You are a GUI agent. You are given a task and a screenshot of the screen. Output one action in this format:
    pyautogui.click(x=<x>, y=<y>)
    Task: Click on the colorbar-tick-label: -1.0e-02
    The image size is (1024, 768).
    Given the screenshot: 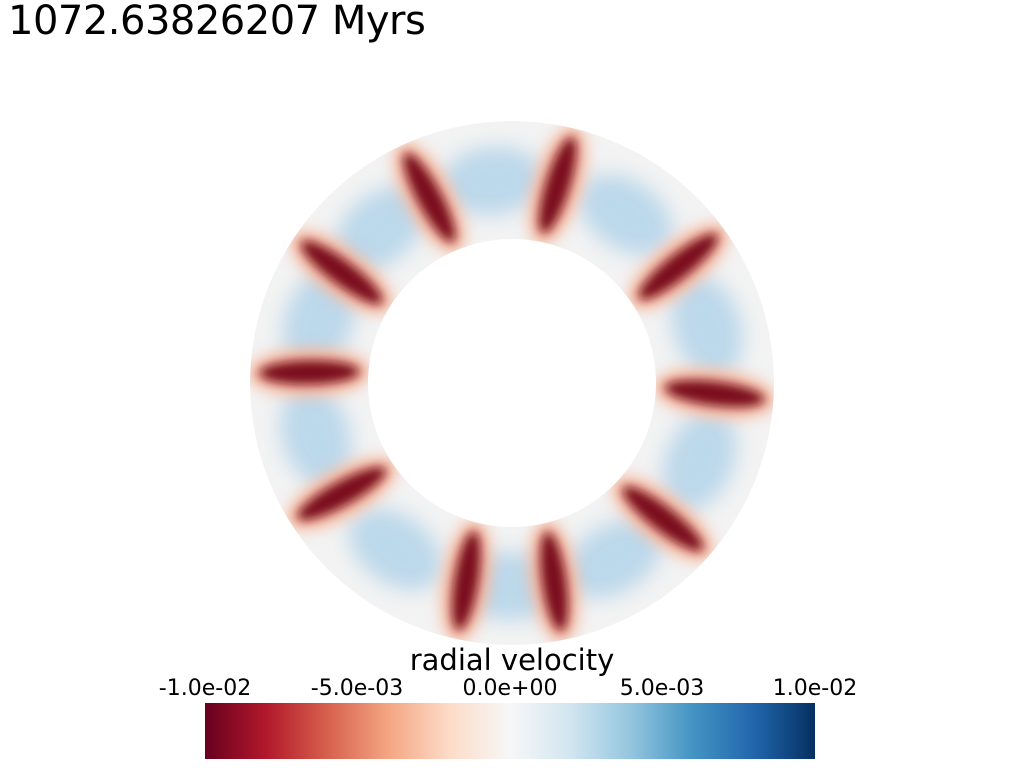 What is the action you would take?
    pyautogui.click(x=205, y=688)
    